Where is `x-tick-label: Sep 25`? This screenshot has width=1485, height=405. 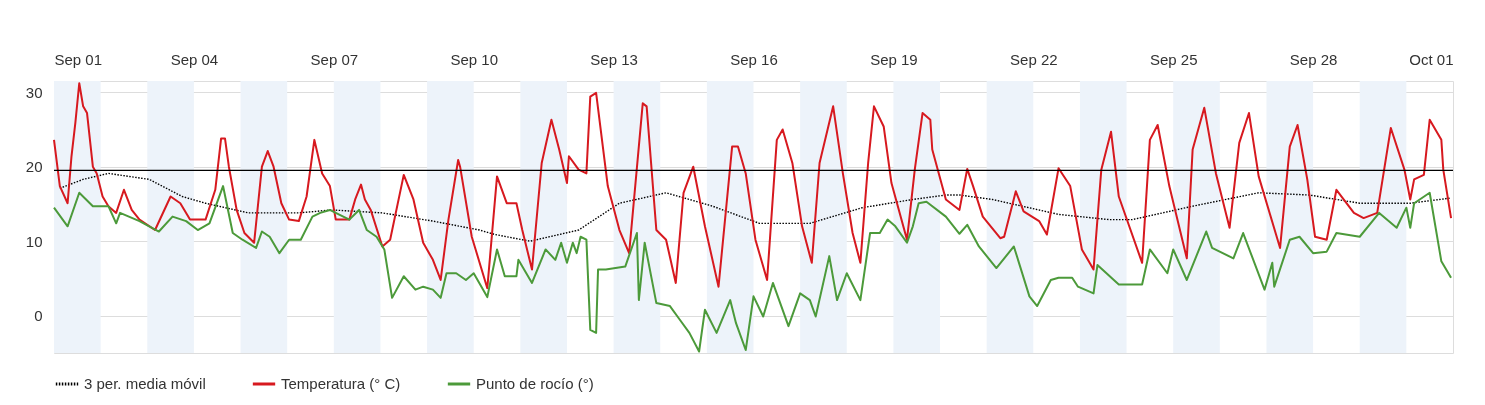
x-tick-label: Sep 25 is located at coordinates (1173, 59).